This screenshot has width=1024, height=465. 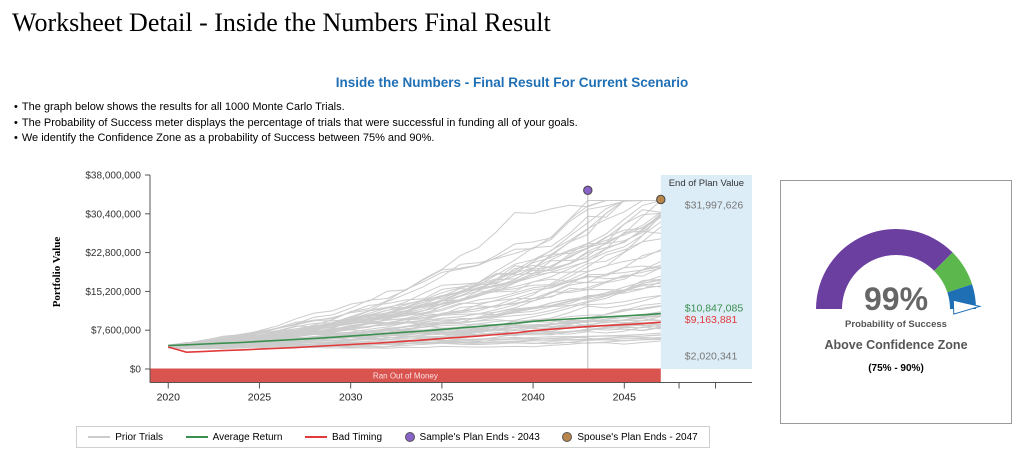 I want to click on y-tick-label: $15,200,000, so click(x=113, y=292).